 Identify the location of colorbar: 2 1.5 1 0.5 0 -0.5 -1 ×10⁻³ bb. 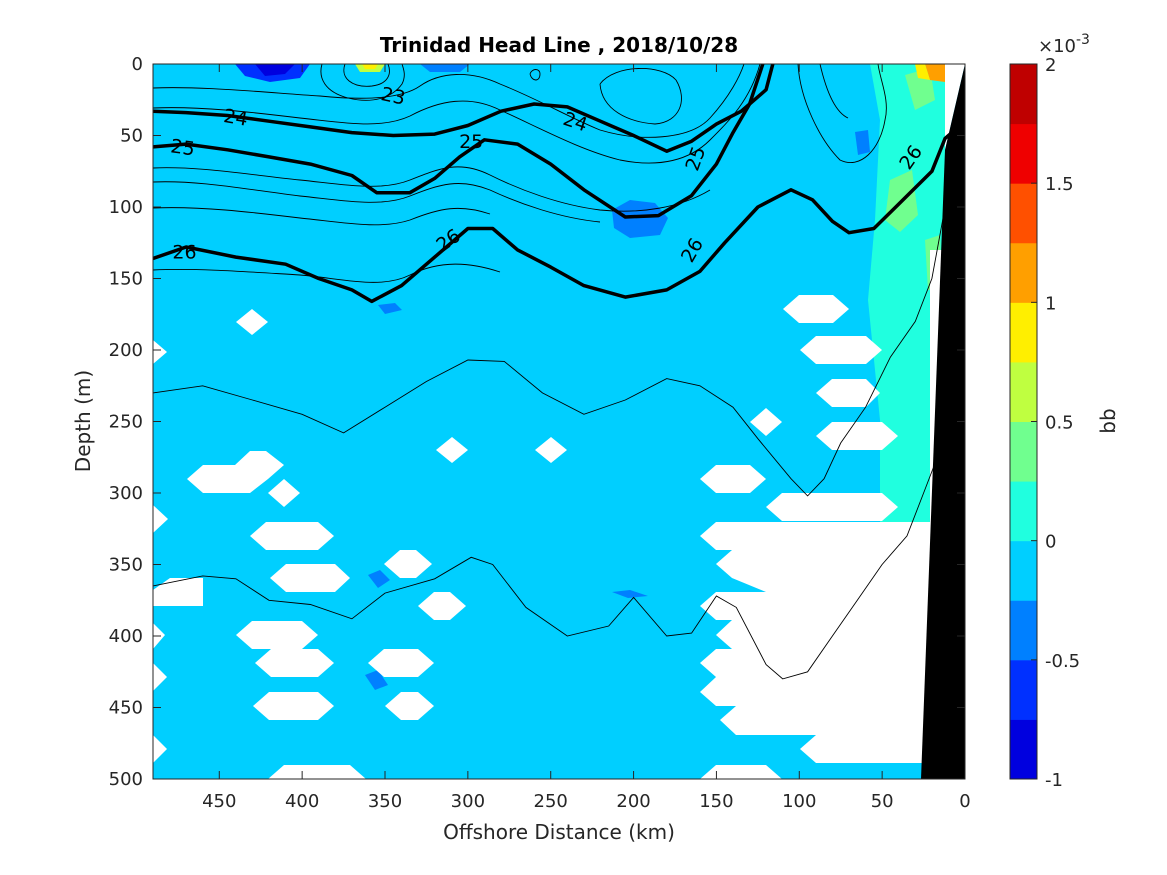
(1064, 411).